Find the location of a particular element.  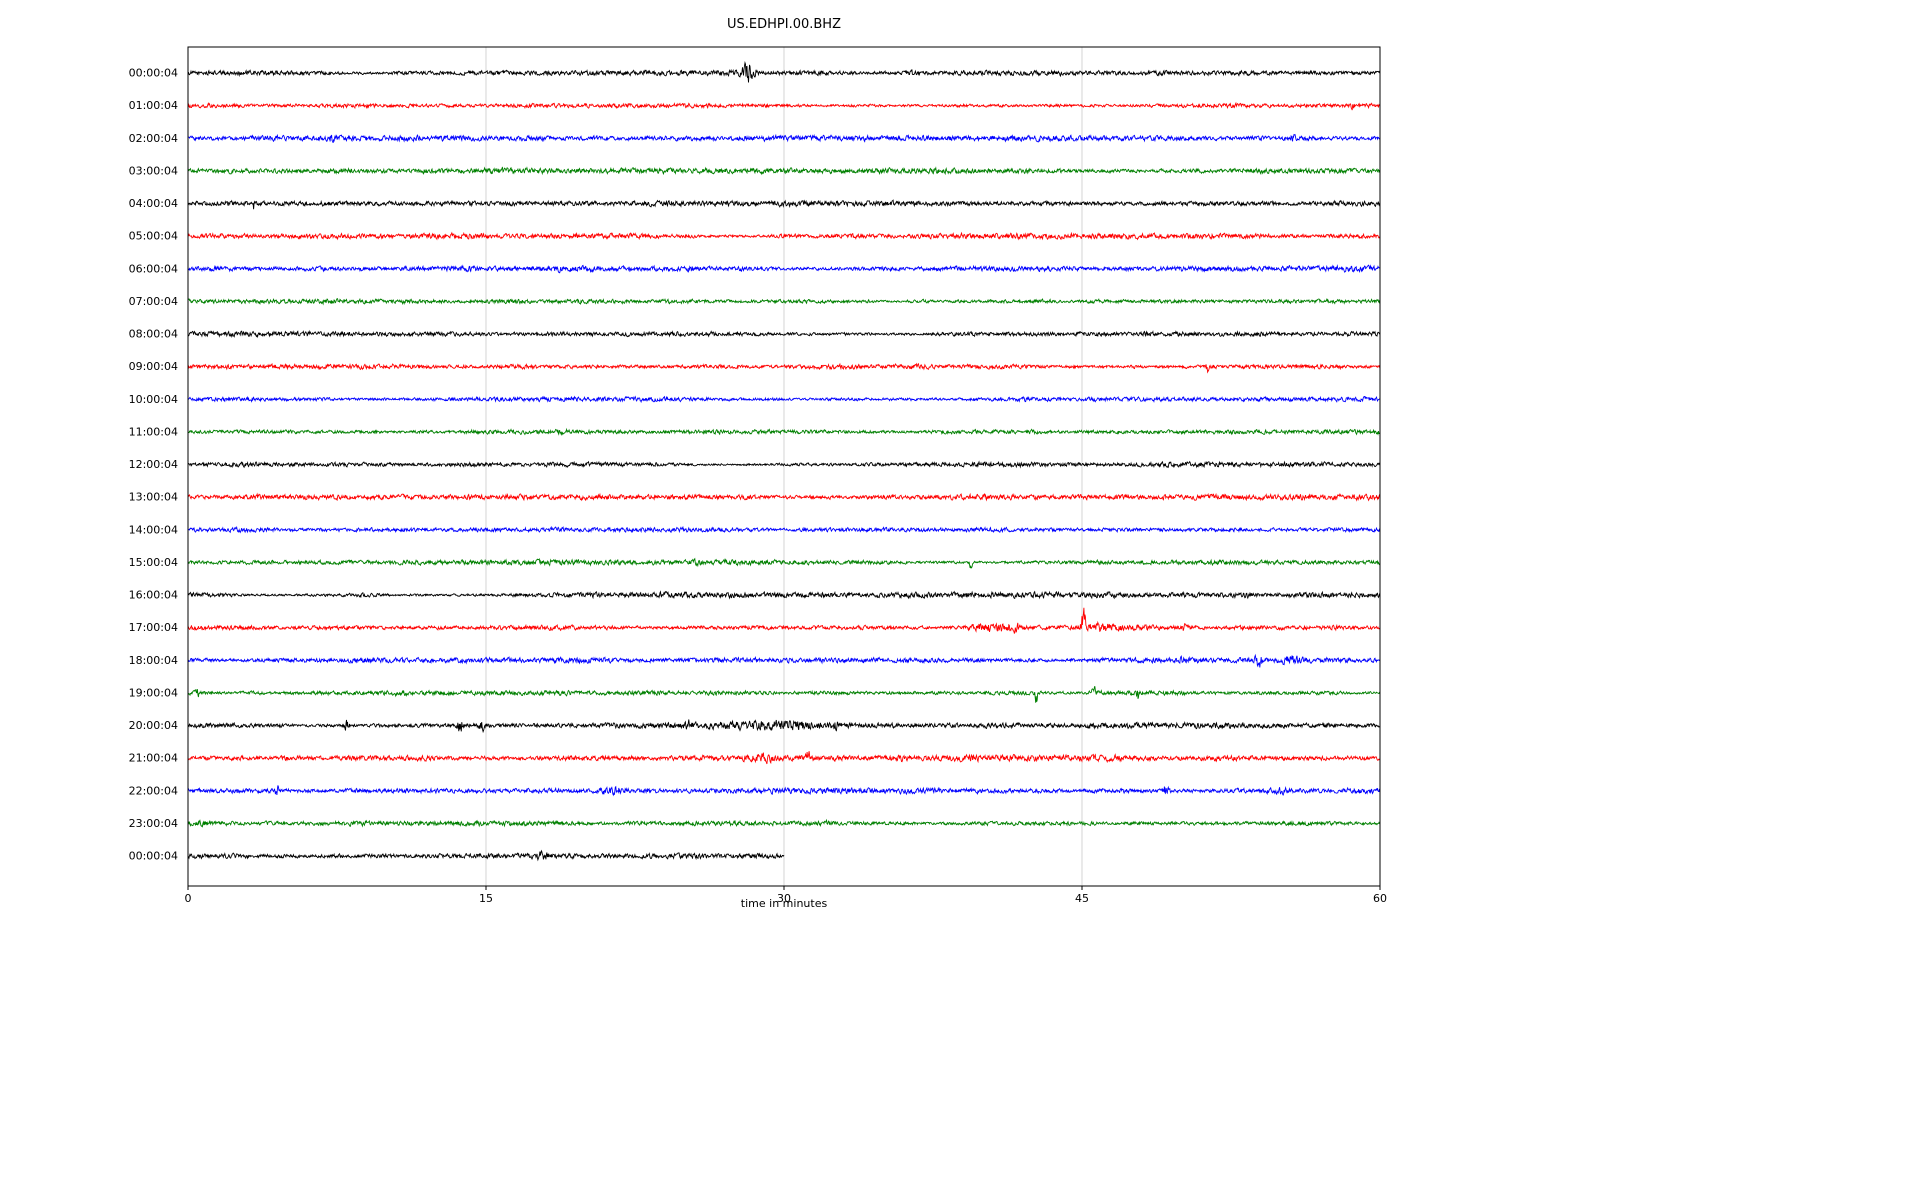

trace-time-label: 09:00:04 is located at coordinates (153, 366).